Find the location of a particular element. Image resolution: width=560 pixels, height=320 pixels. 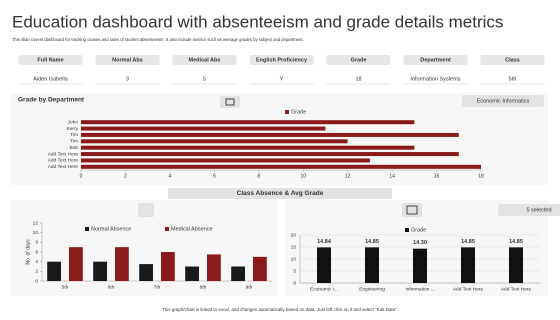

x-tick-label: 6th is located at coordinates (111, 287).